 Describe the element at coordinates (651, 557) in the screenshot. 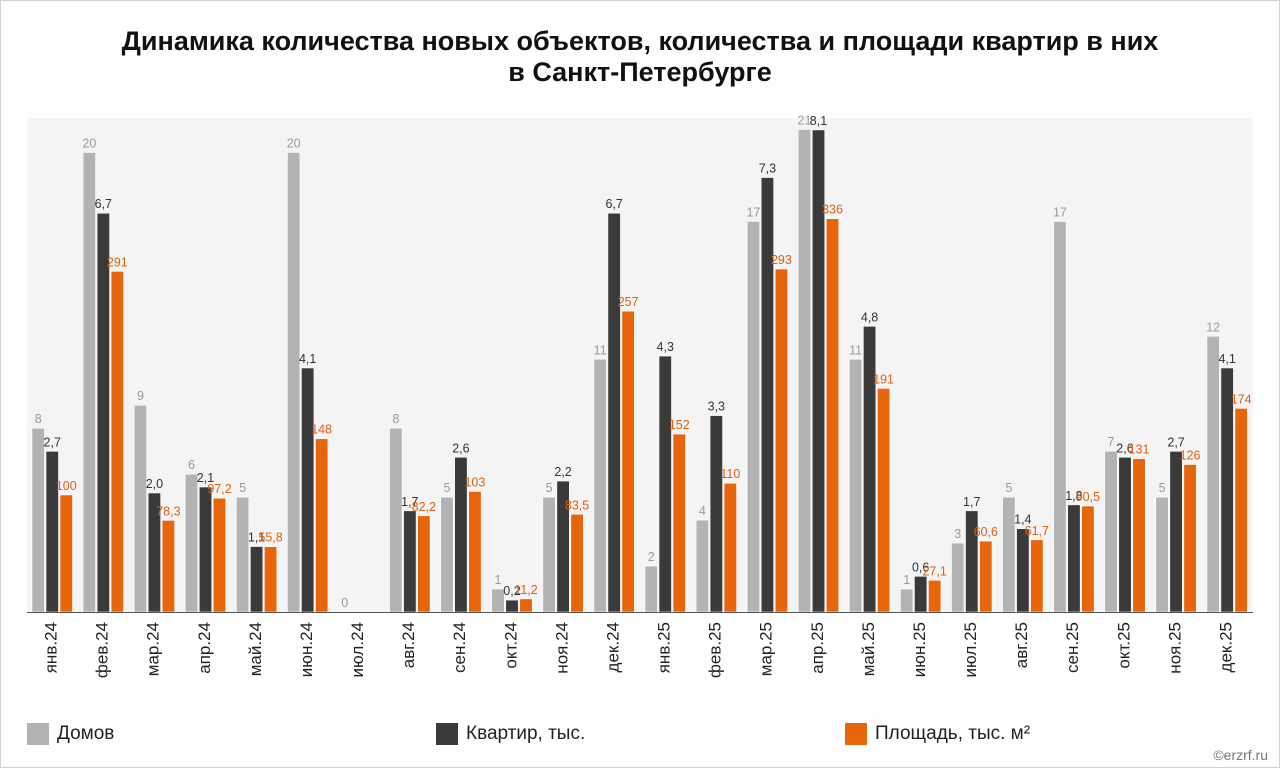

I see `data-label-houses: 2` at that location.